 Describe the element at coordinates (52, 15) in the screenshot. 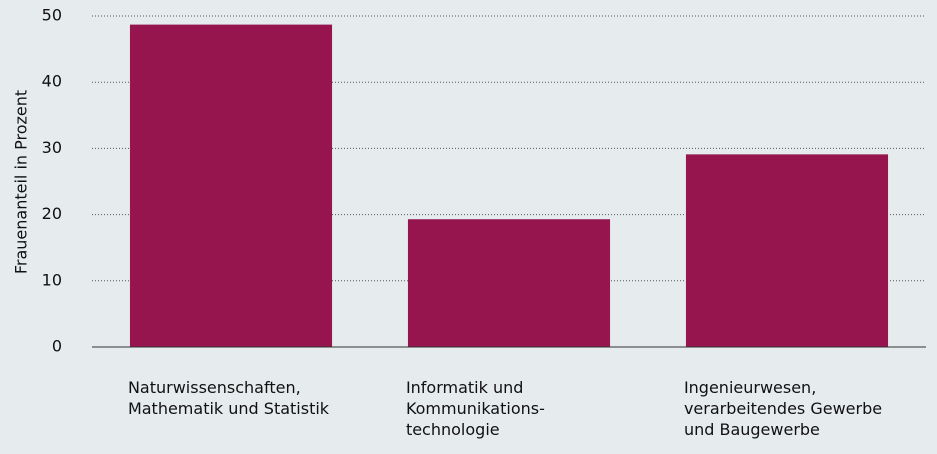

I see `y-tick-label: 50` at that location.